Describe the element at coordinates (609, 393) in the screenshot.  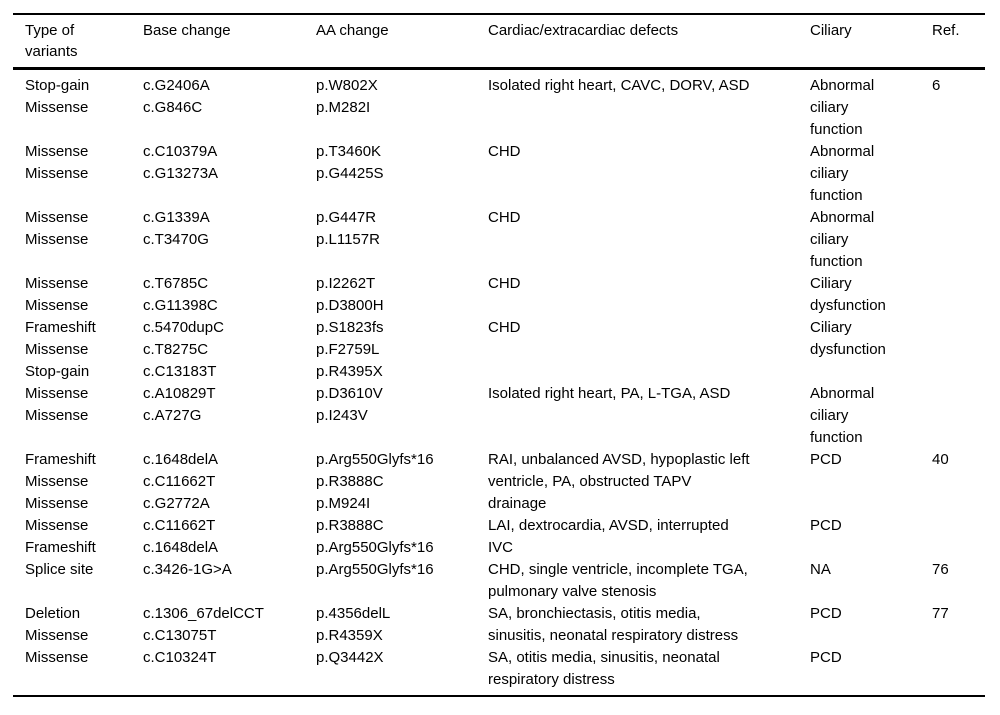
I see `cell-defects: Isolated right heart, PA, L-TGA, ASD` at that location.